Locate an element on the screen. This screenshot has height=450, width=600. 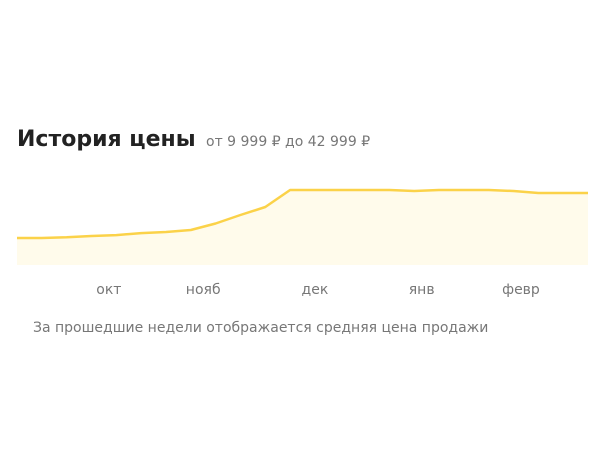
x-tick-label: нояб is located at coordinates (203, 290).